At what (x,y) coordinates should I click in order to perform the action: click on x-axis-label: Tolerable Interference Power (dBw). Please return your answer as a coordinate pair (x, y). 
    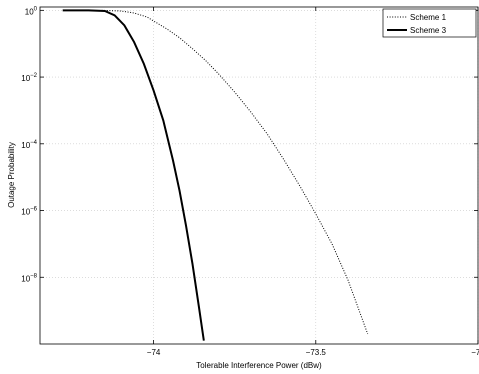
    Looking at the image, I should click on (259, 365).